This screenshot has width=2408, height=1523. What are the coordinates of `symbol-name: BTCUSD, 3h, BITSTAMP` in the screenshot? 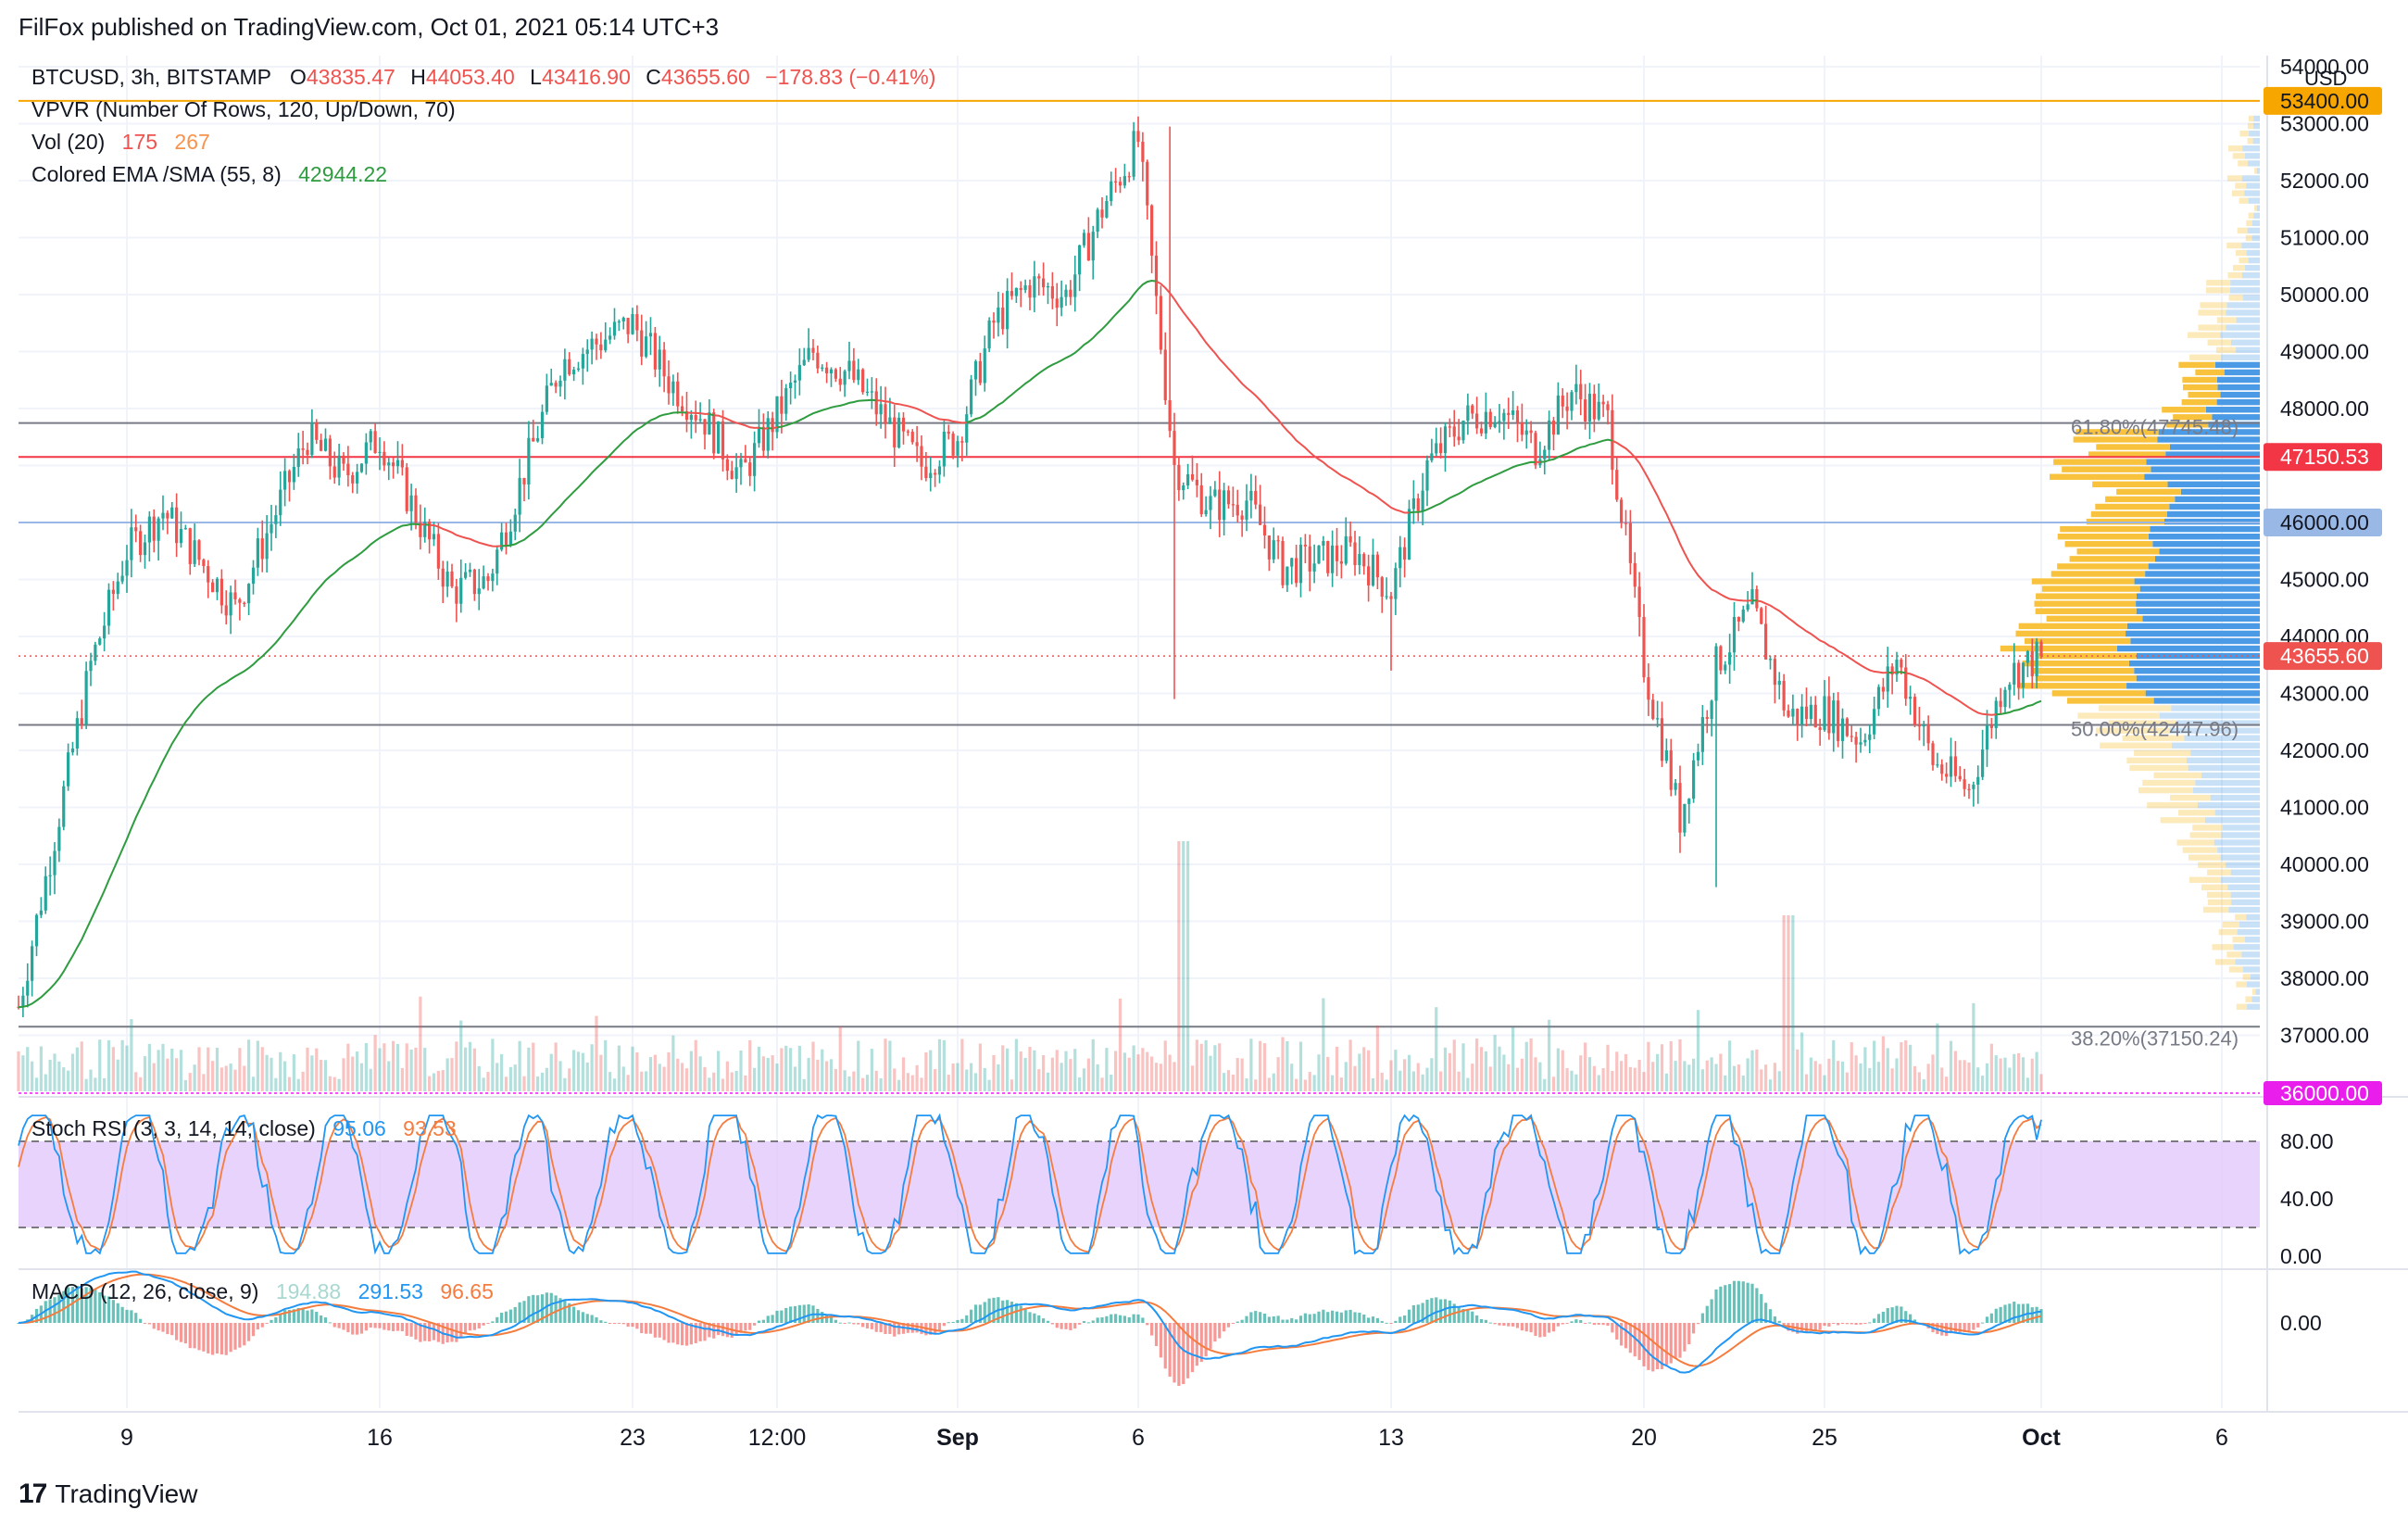 It's located at (151, 77).